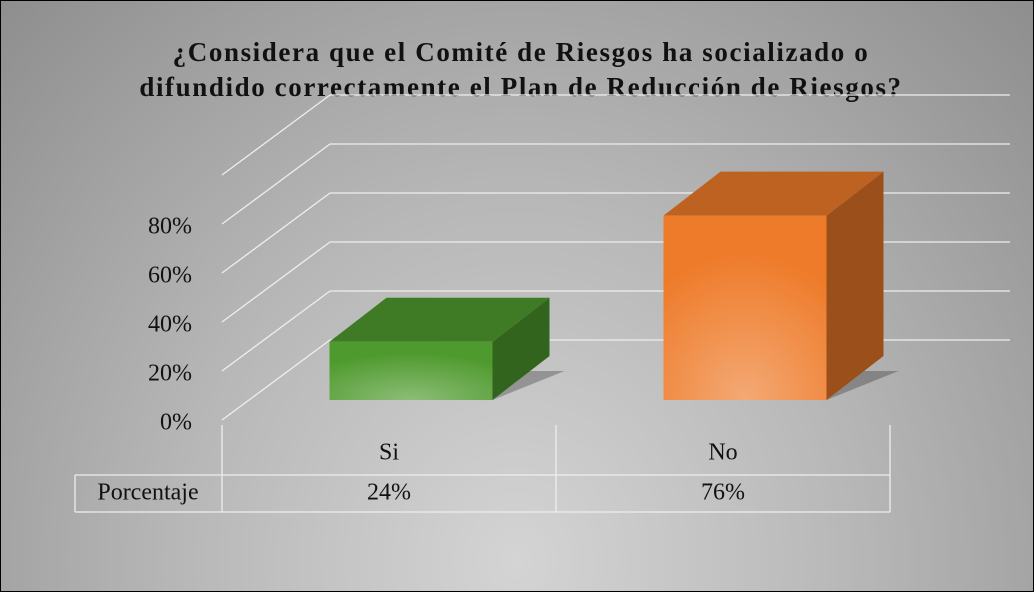 This screenshot has width=1034, height=592. What do you see at coordinates (147, 493) in the screenshot?
I see `legend-label: Porcentaje` at bounding box center [147, 493].